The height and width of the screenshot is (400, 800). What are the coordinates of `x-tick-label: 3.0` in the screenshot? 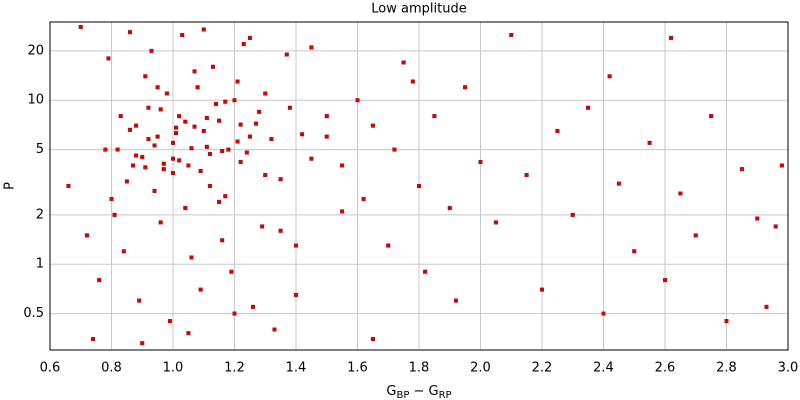 It's located at (788, 368).